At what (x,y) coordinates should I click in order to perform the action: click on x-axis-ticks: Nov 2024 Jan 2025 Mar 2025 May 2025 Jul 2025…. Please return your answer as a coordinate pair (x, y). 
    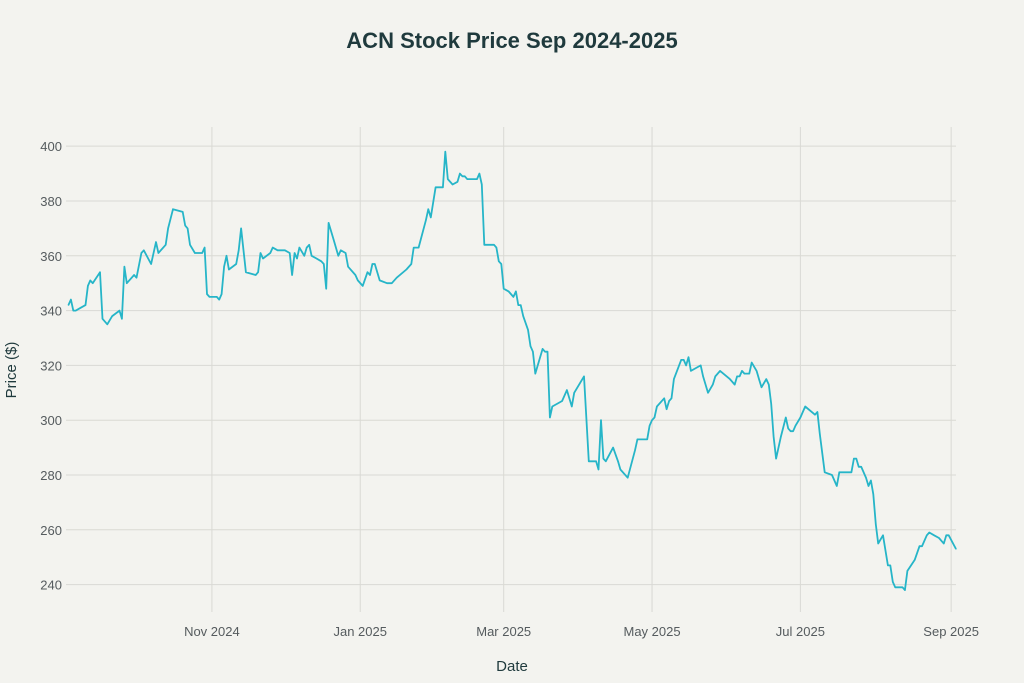
    Looking at the image, I should click on (581, 631).